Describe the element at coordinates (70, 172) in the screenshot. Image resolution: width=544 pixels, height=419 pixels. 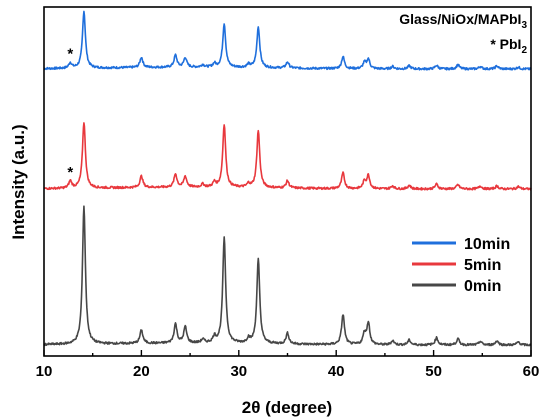
I see `star-marker-5min: *` at that location.